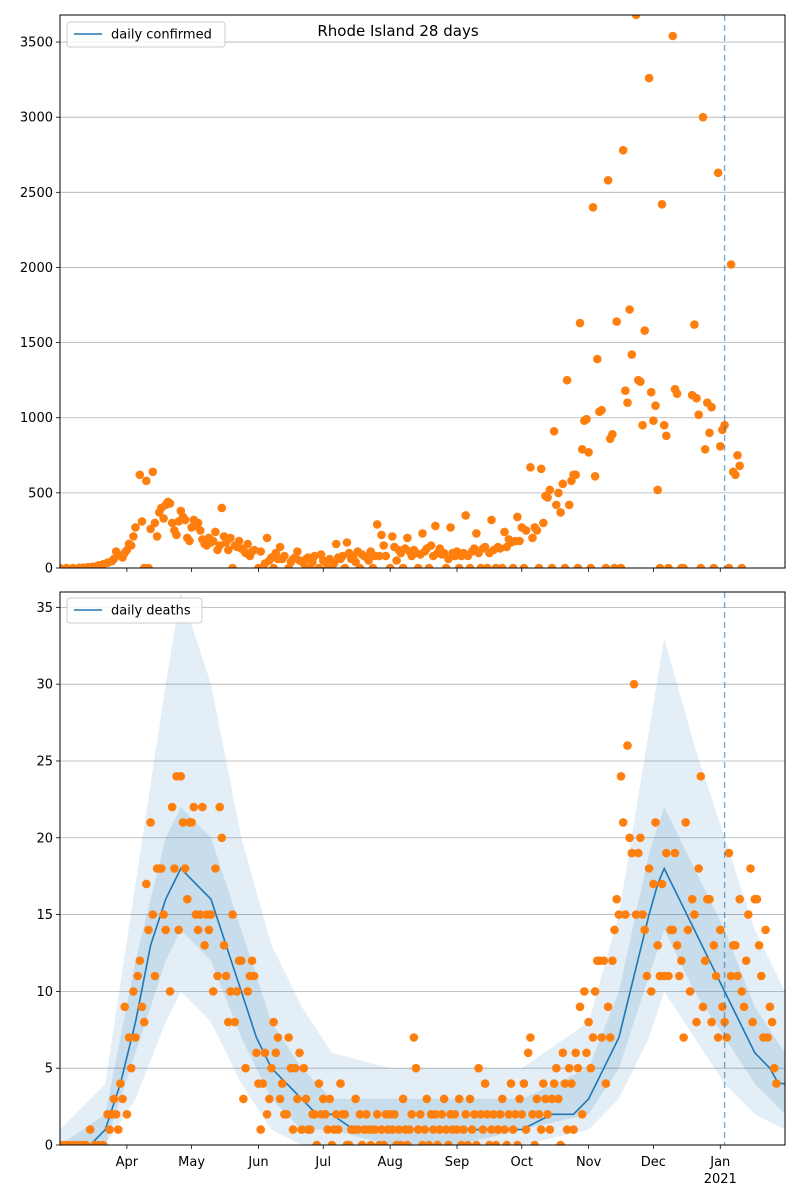 The width and height of the screenshot is (800, 1200). Describe the element at coordinates (146, 34) in the screenshot. I see `confirmed-legend-box` at that location.